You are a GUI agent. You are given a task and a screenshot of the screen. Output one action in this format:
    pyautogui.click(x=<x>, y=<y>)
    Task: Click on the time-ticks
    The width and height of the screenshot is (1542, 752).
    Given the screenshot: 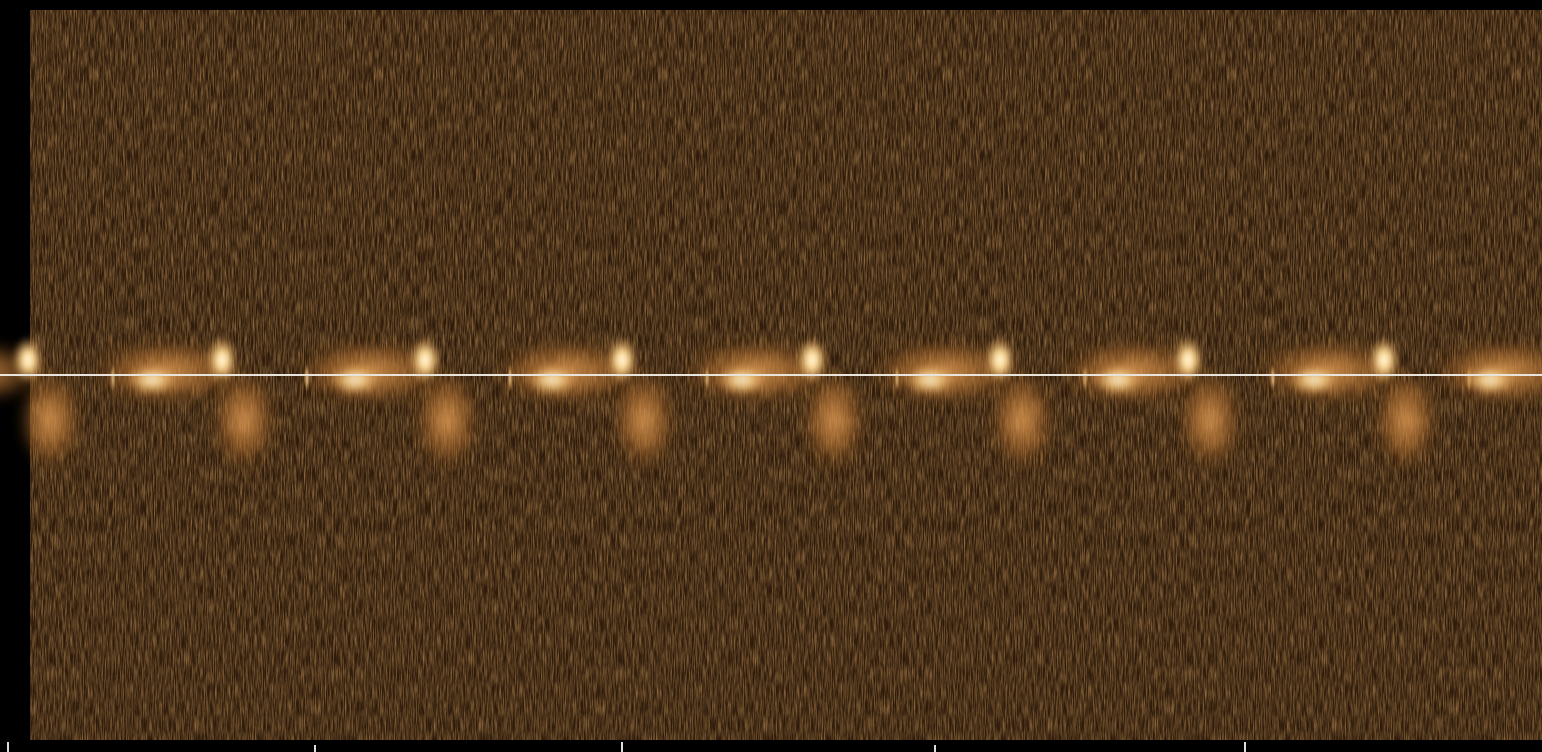 What is the action you would take?
    pyautogui.click(x=626, y=747)
    